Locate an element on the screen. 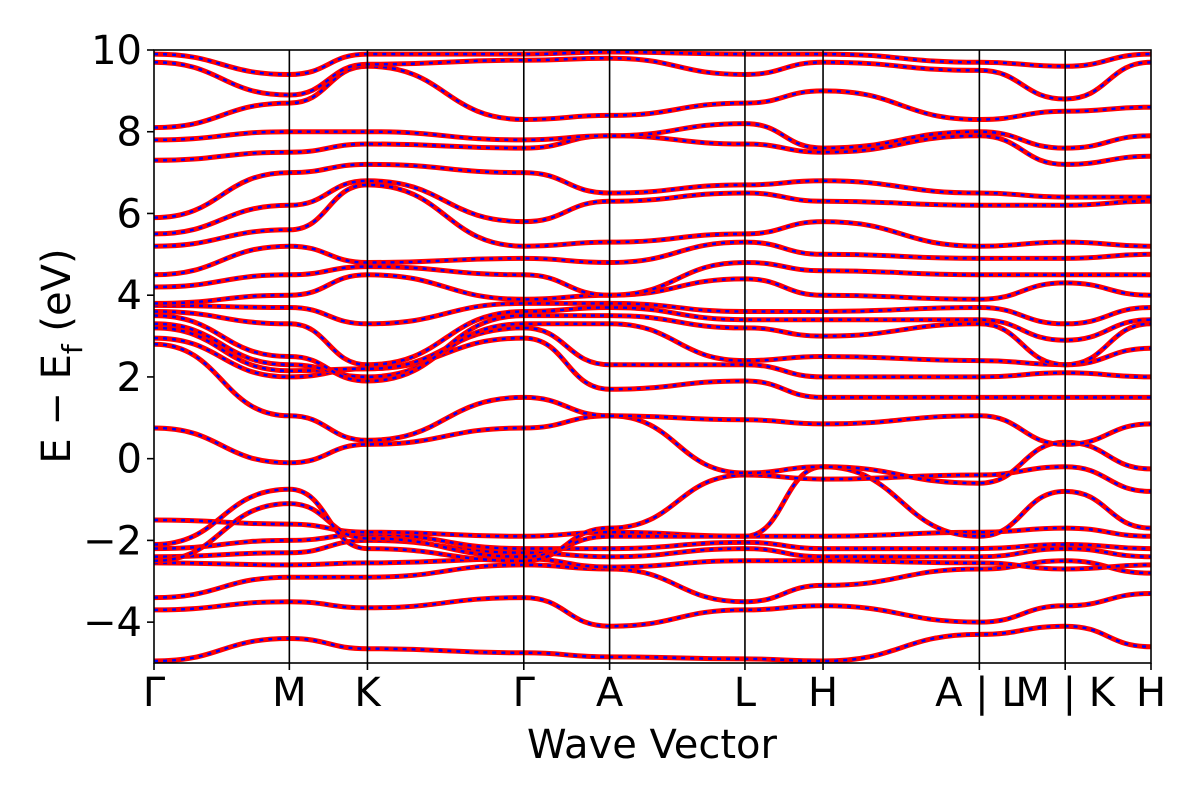 This screenshot has height=800, width=1200. y-tick-label: 10 is located at coordinates (116, 51).